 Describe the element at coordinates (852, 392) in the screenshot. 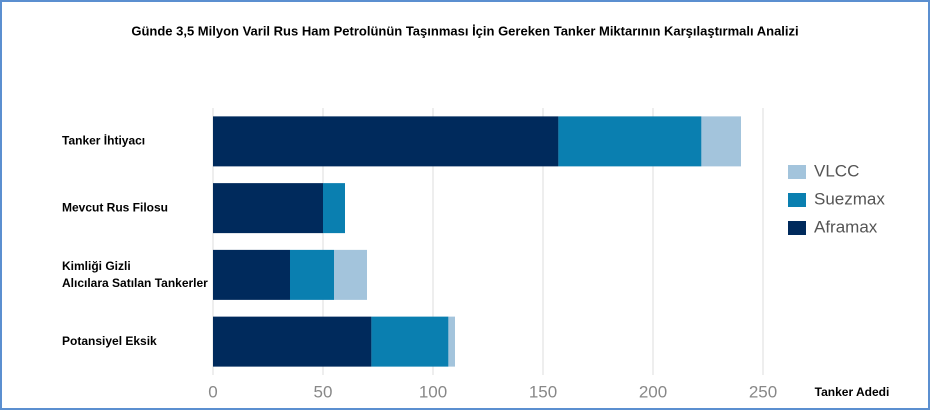

I see `x-axis-label: Tanker Adedi` at that location.